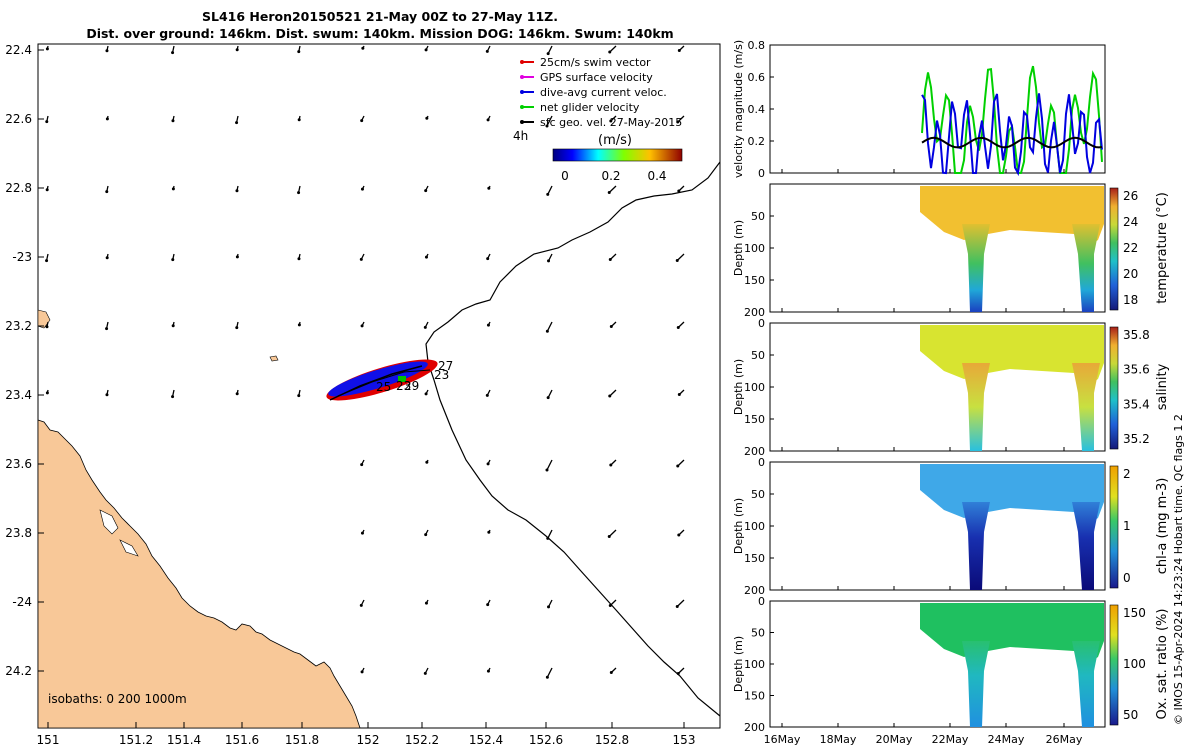 The width and height of the screenshot is (1200, 750). What do you see at coordinates (1134, 613) in the screenshot?
I see `panel-colorbar-tick: 150` at bounding box center [1134, 613].